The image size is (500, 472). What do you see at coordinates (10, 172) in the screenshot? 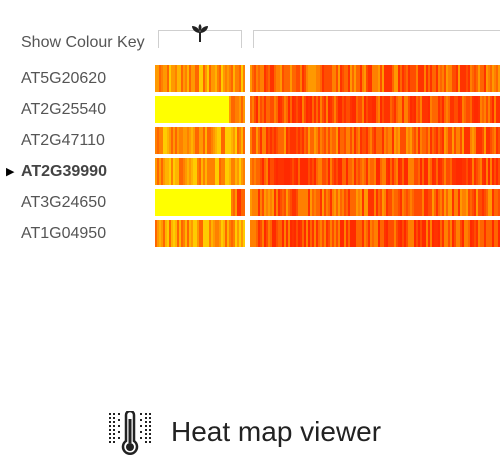
I see `selected-gene-arrow-icon: ▶` at bounding box center [10, 172].